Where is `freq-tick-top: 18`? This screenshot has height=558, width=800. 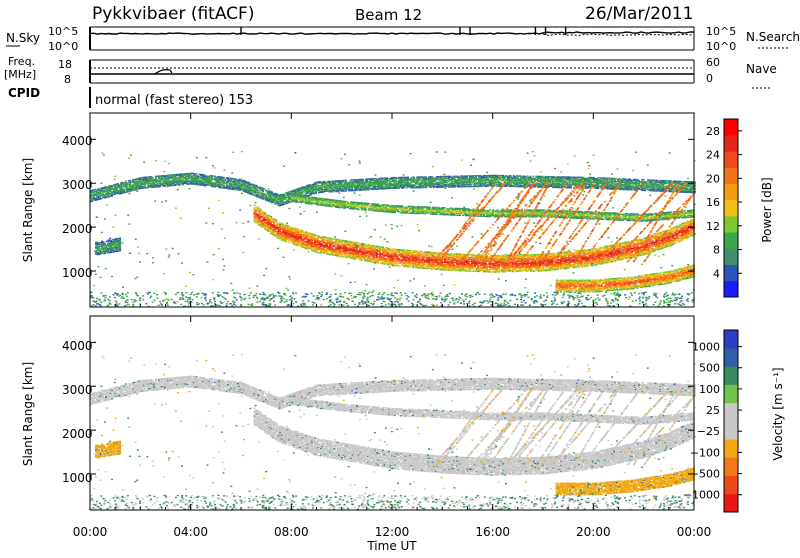
freq-tick-top: 18 is located at coordinates (65, 64).